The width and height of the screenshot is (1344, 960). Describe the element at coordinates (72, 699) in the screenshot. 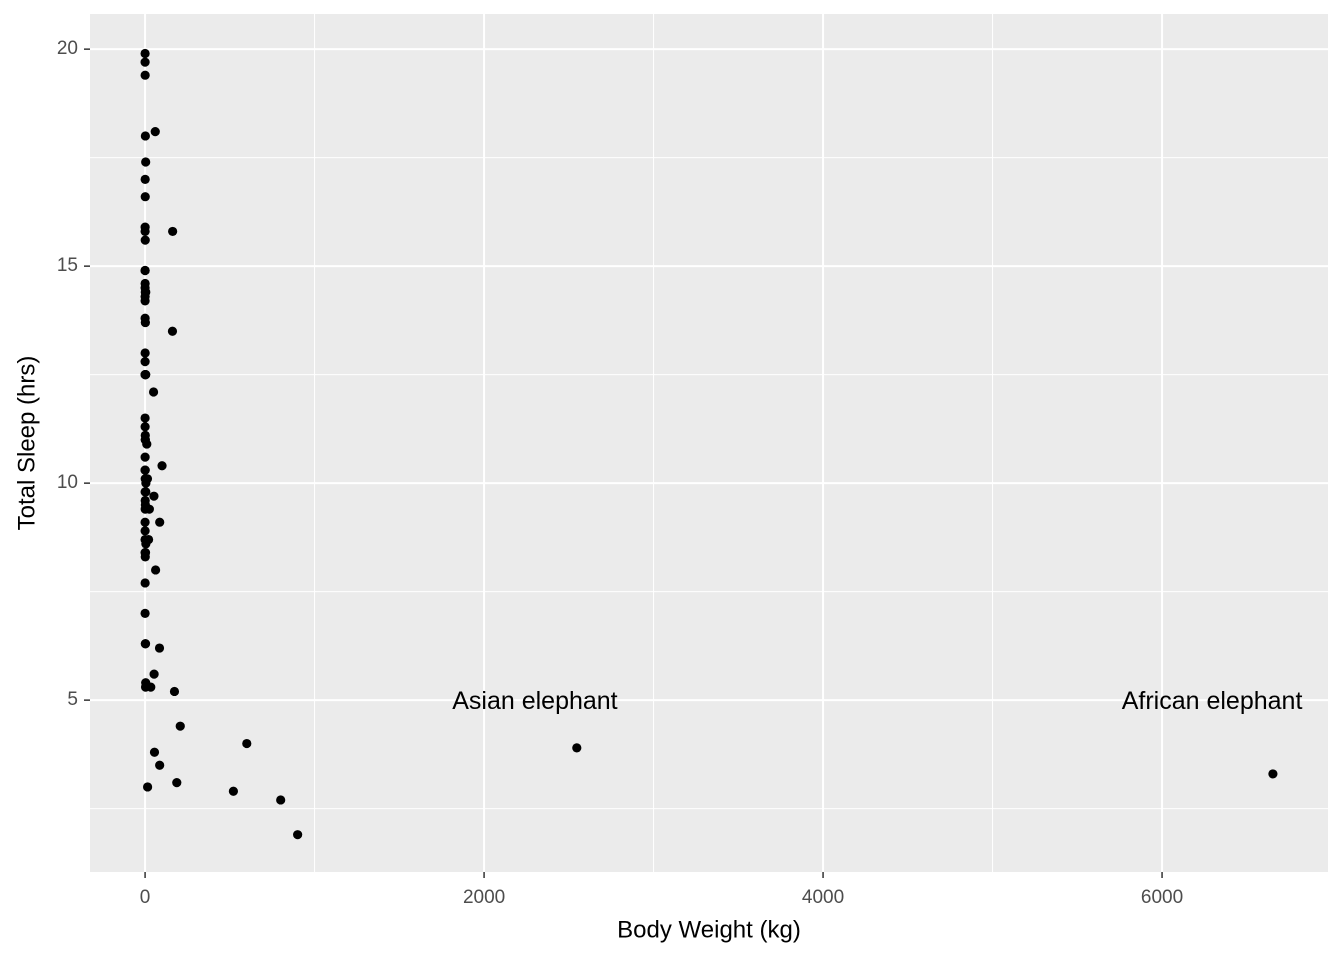

I see `y-tick-label: 5` at that location.